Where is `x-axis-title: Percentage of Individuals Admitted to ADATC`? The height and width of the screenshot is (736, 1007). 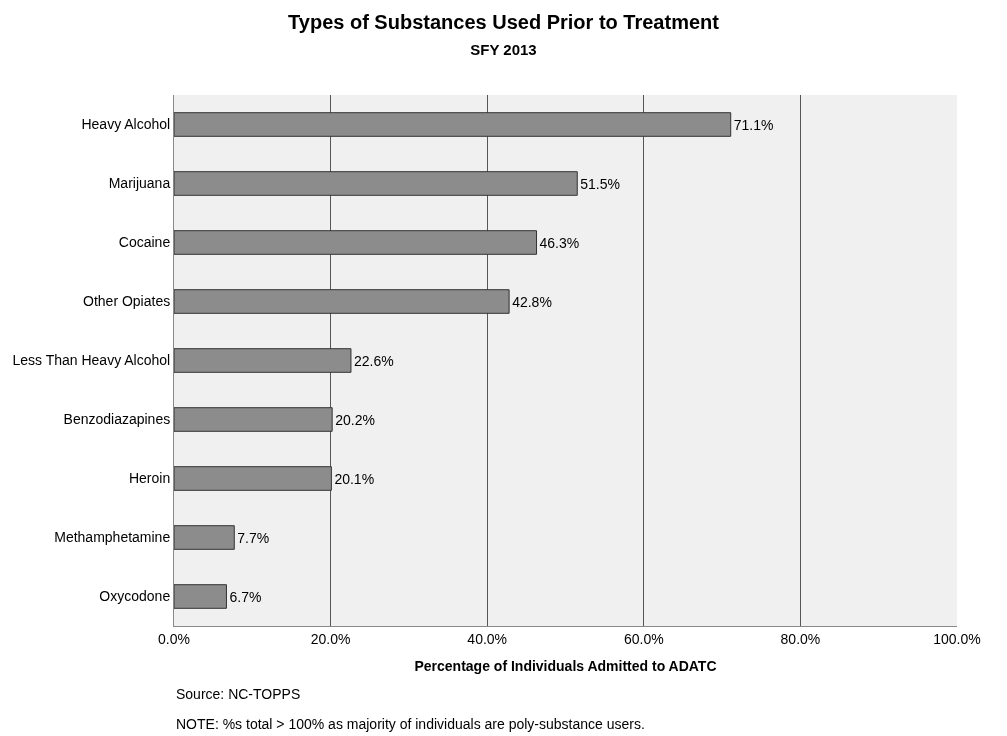 x-axis-title: Percentage of Individuals Admitted to ADATC is located at coordinates (565, 666).